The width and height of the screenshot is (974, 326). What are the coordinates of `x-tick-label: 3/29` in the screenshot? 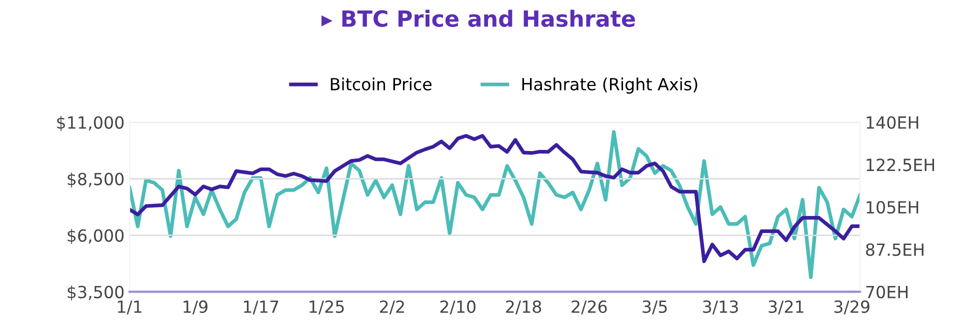 It's located at (852, 307).